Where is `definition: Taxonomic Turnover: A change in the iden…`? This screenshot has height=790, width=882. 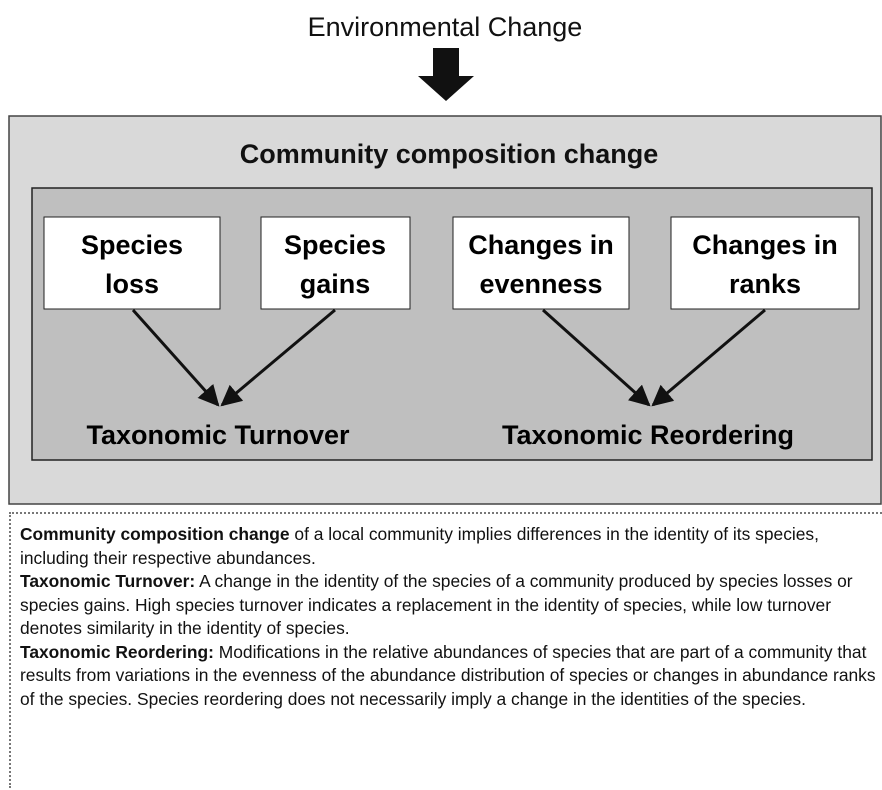
definition: Taxonomic Turnover: A change in the iden… is located at coordinates (451, 605).